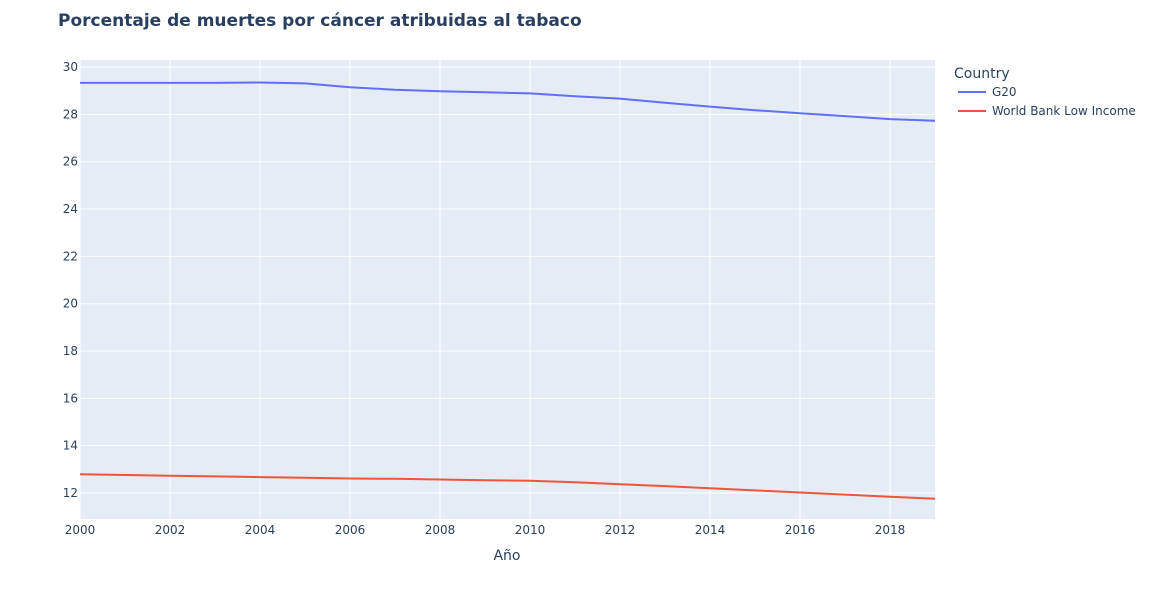  I want to click on y-tick-label: 28, so click(70, 114).